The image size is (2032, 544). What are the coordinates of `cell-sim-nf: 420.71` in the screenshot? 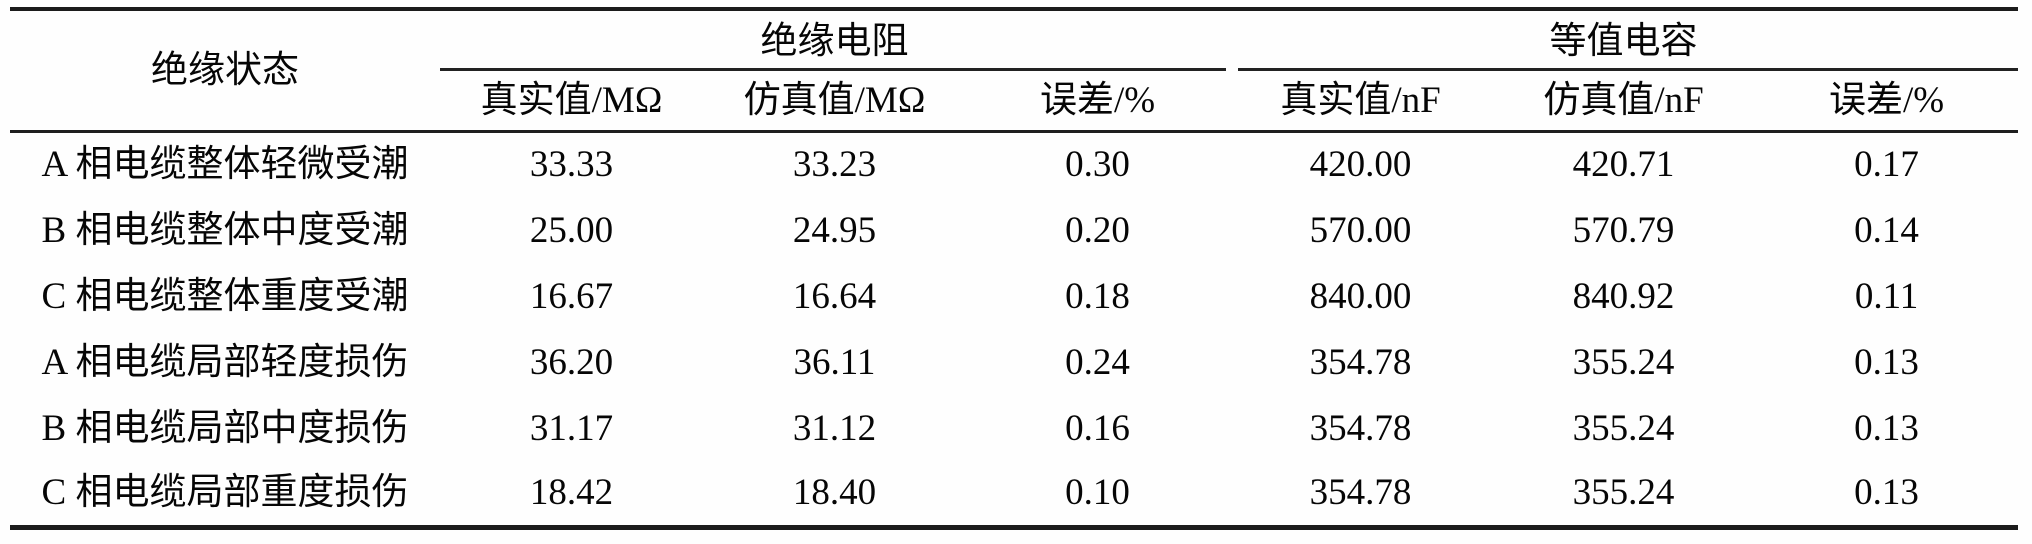 It's located at (1623, 165).